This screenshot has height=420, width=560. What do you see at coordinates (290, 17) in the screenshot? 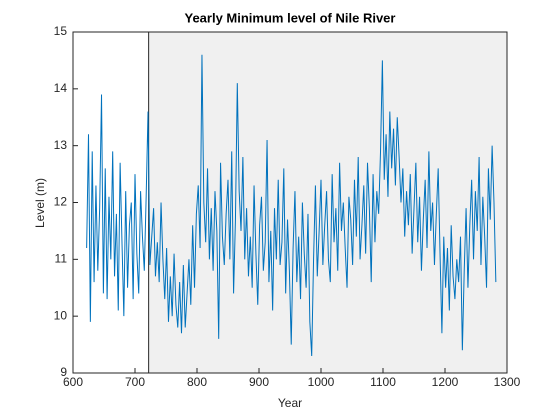
I see `chart-title: Yearly Minimum level of Nile River` at bounding box center [290, 17].